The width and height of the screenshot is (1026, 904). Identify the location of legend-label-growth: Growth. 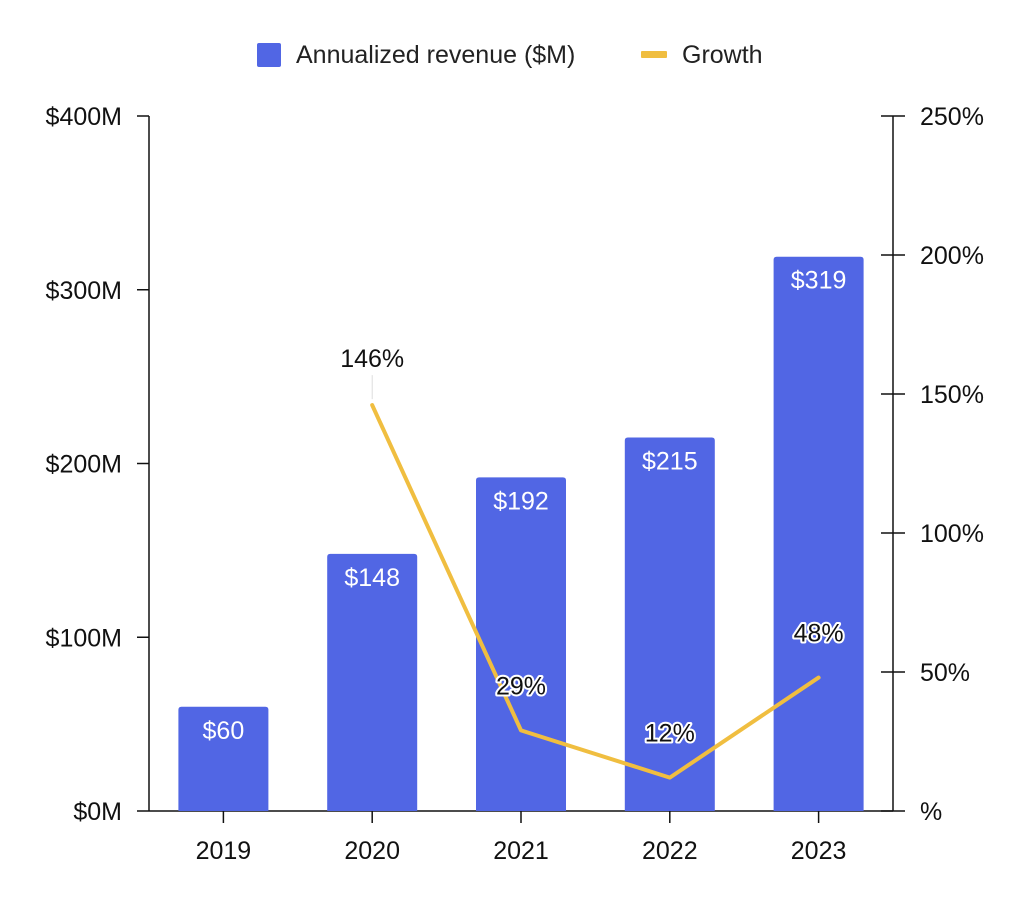
(722, 55).